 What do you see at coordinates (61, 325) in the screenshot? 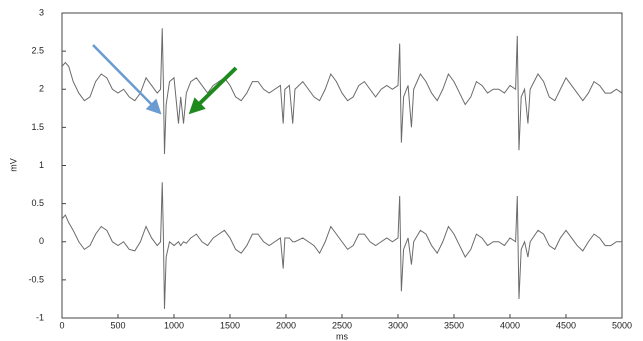
I see `x-tick-label: 0` at bounding box center [61, 325].